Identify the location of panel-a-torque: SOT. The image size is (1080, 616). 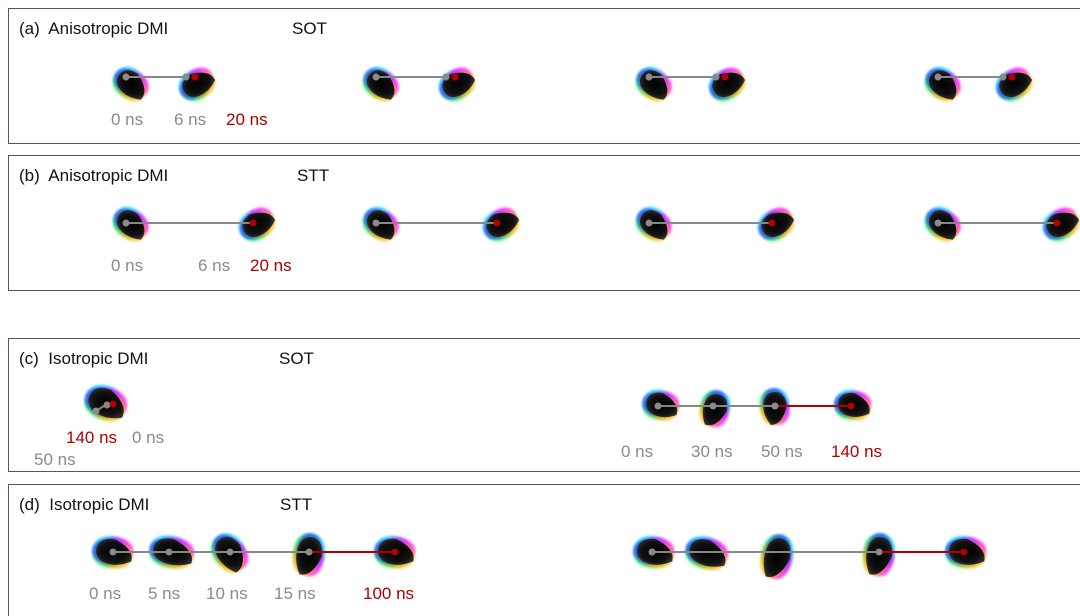
(309, 28).